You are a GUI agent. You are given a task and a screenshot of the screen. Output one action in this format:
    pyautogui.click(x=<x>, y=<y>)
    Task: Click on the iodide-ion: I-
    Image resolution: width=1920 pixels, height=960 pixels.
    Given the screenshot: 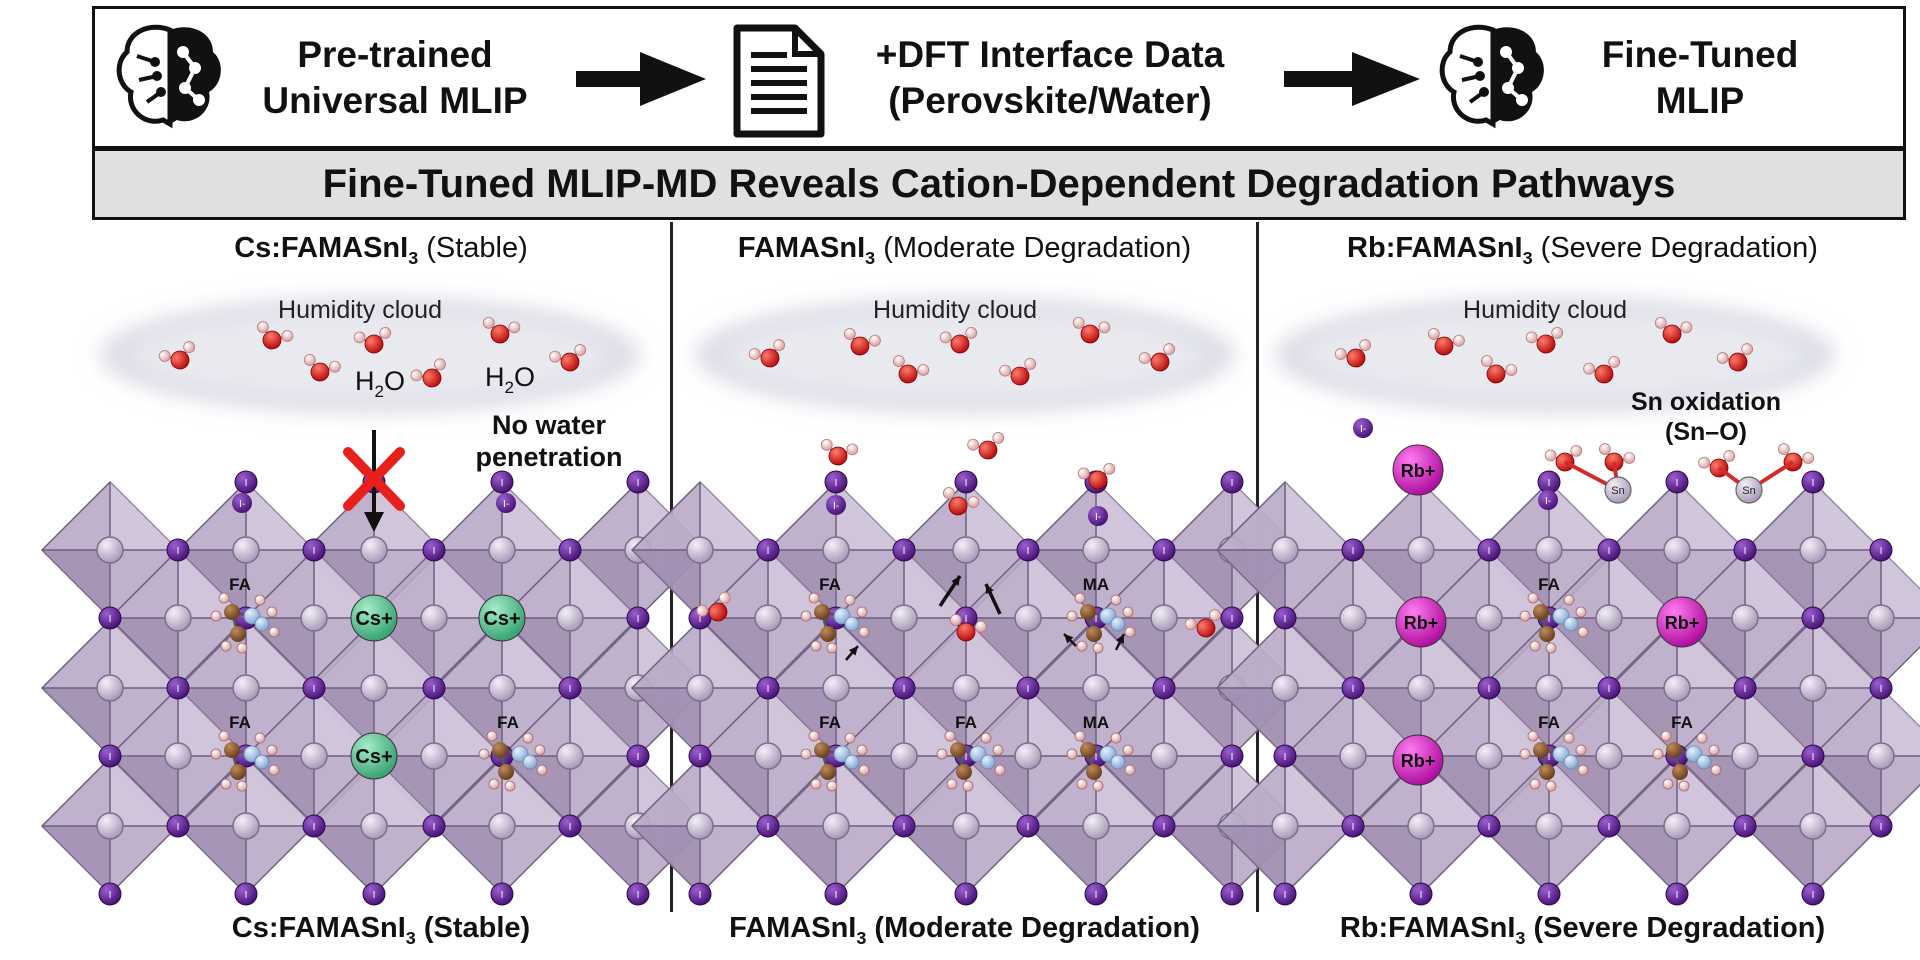 What is the action you would take?
    pyautogui.click(x=1363, y=428)
    